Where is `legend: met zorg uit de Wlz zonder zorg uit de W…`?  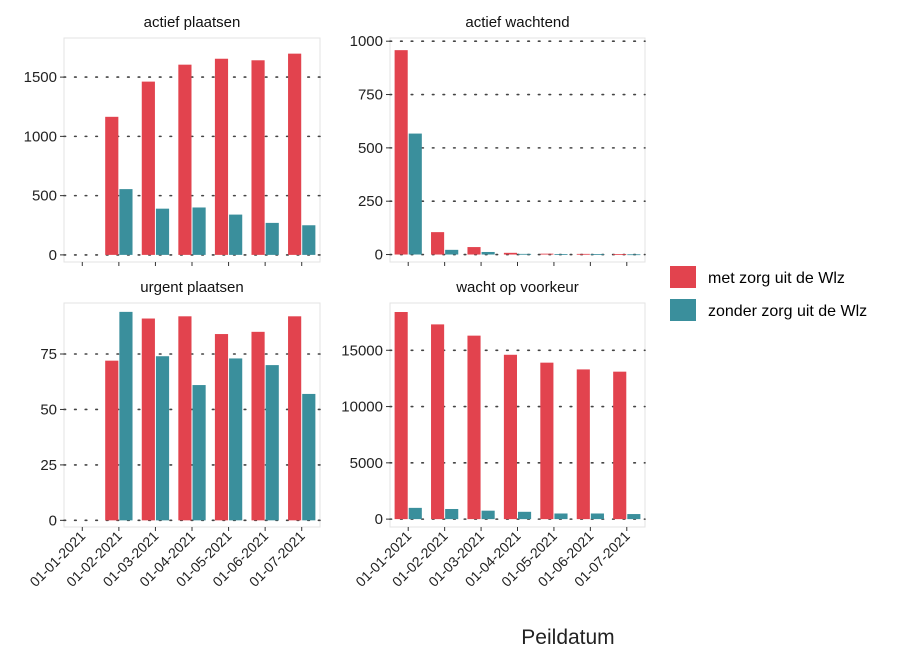 legend: met zorg uit de Wlz zonder zorg uit de W… is located at coordinates (768, 293).